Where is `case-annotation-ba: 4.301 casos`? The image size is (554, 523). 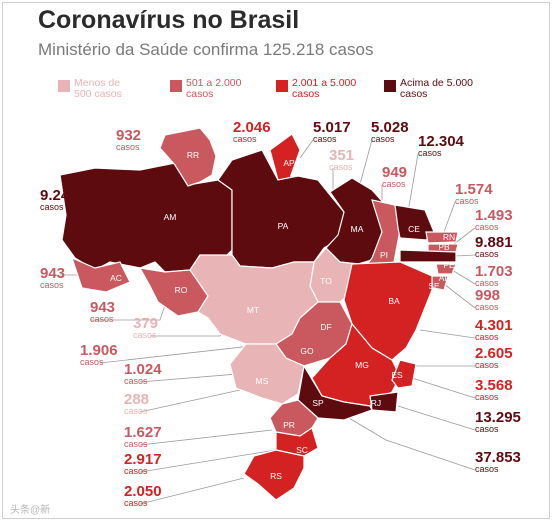
case-annotation-ba: 4.301 casos is located at coordinates (494, 330).